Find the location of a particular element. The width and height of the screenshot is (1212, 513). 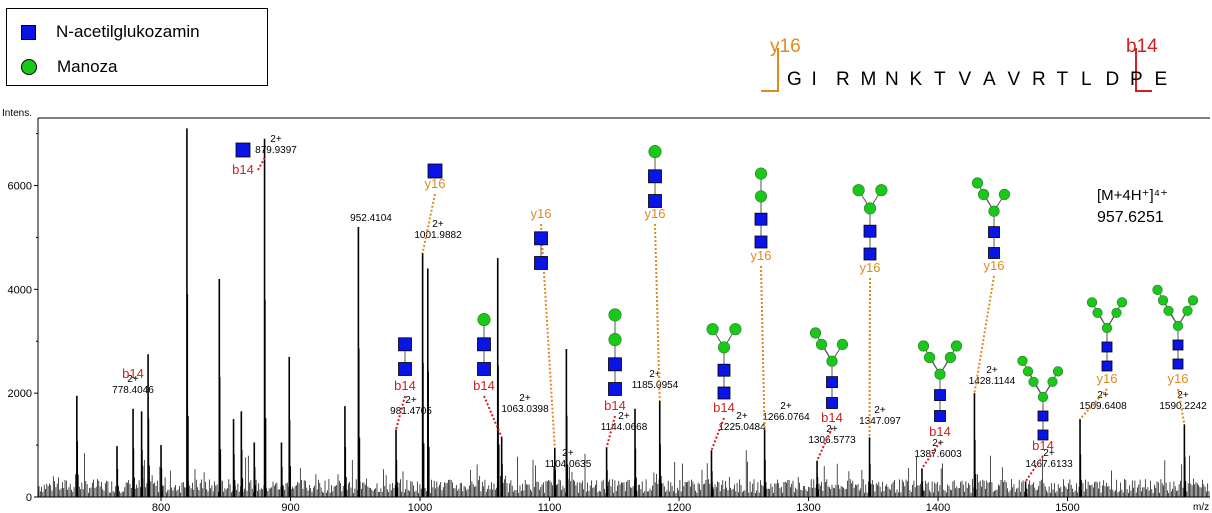

noise-trace is located at coordinates (624, 473).